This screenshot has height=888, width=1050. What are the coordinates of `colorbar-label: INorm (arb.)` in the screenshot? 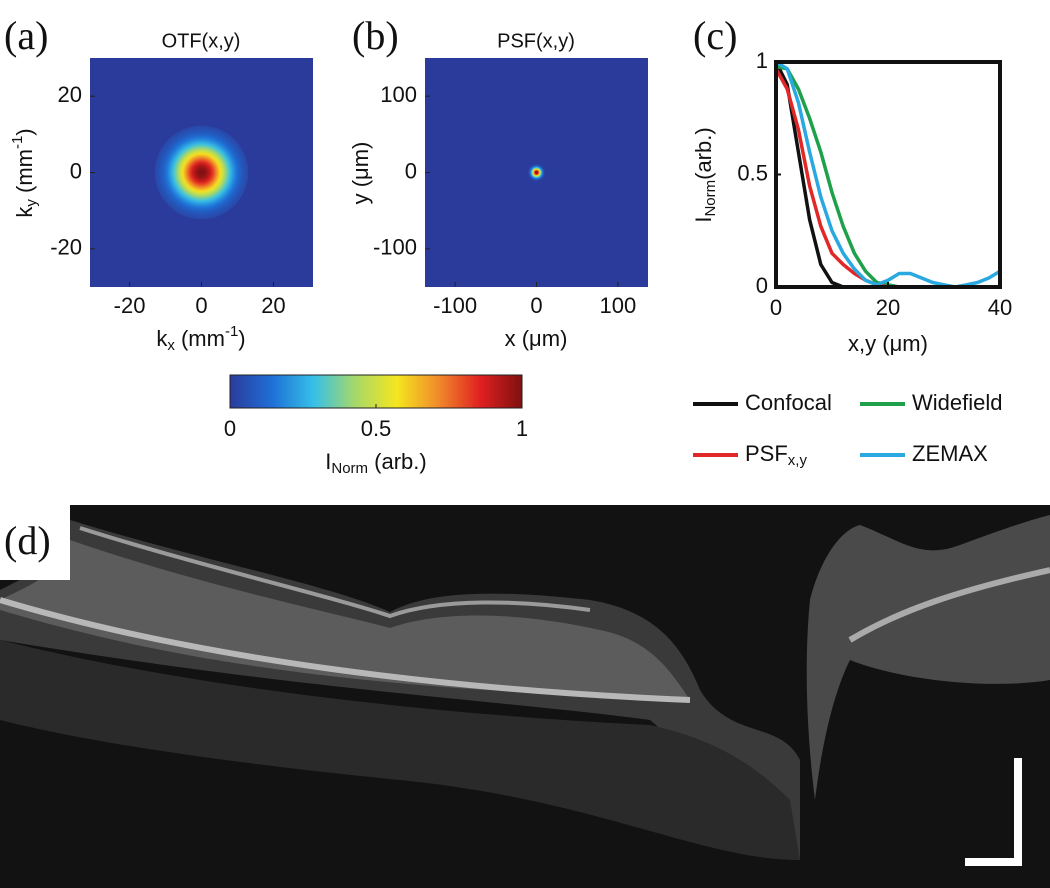 It's located at (375, 463).